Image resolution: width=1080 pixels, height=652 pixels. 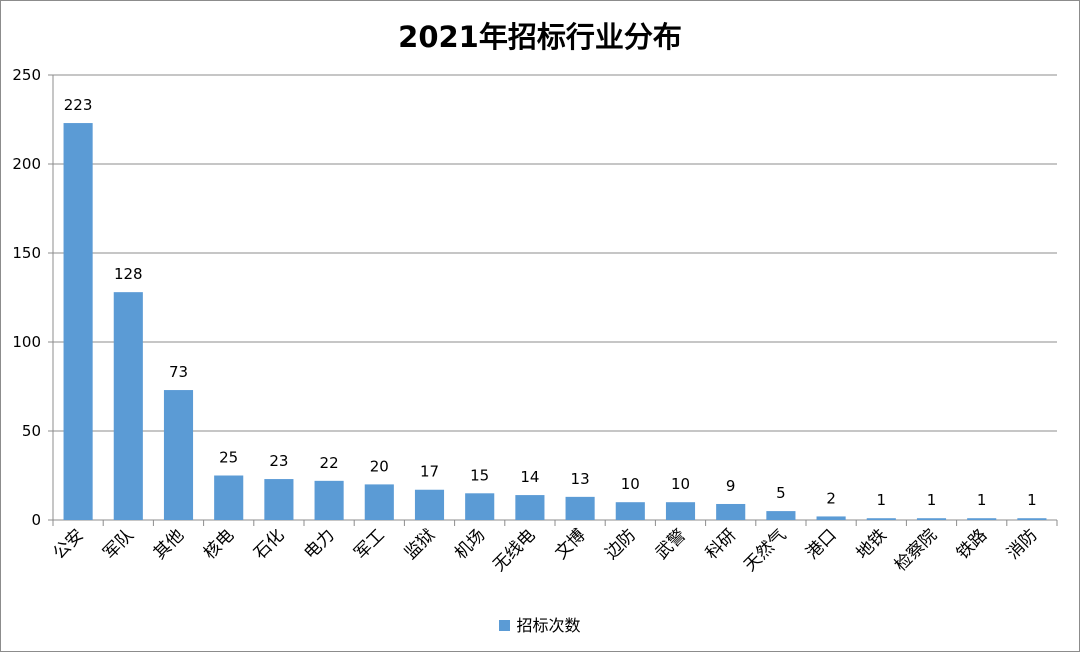 I want to click on data-label: 223, so click(x=78, y=105).